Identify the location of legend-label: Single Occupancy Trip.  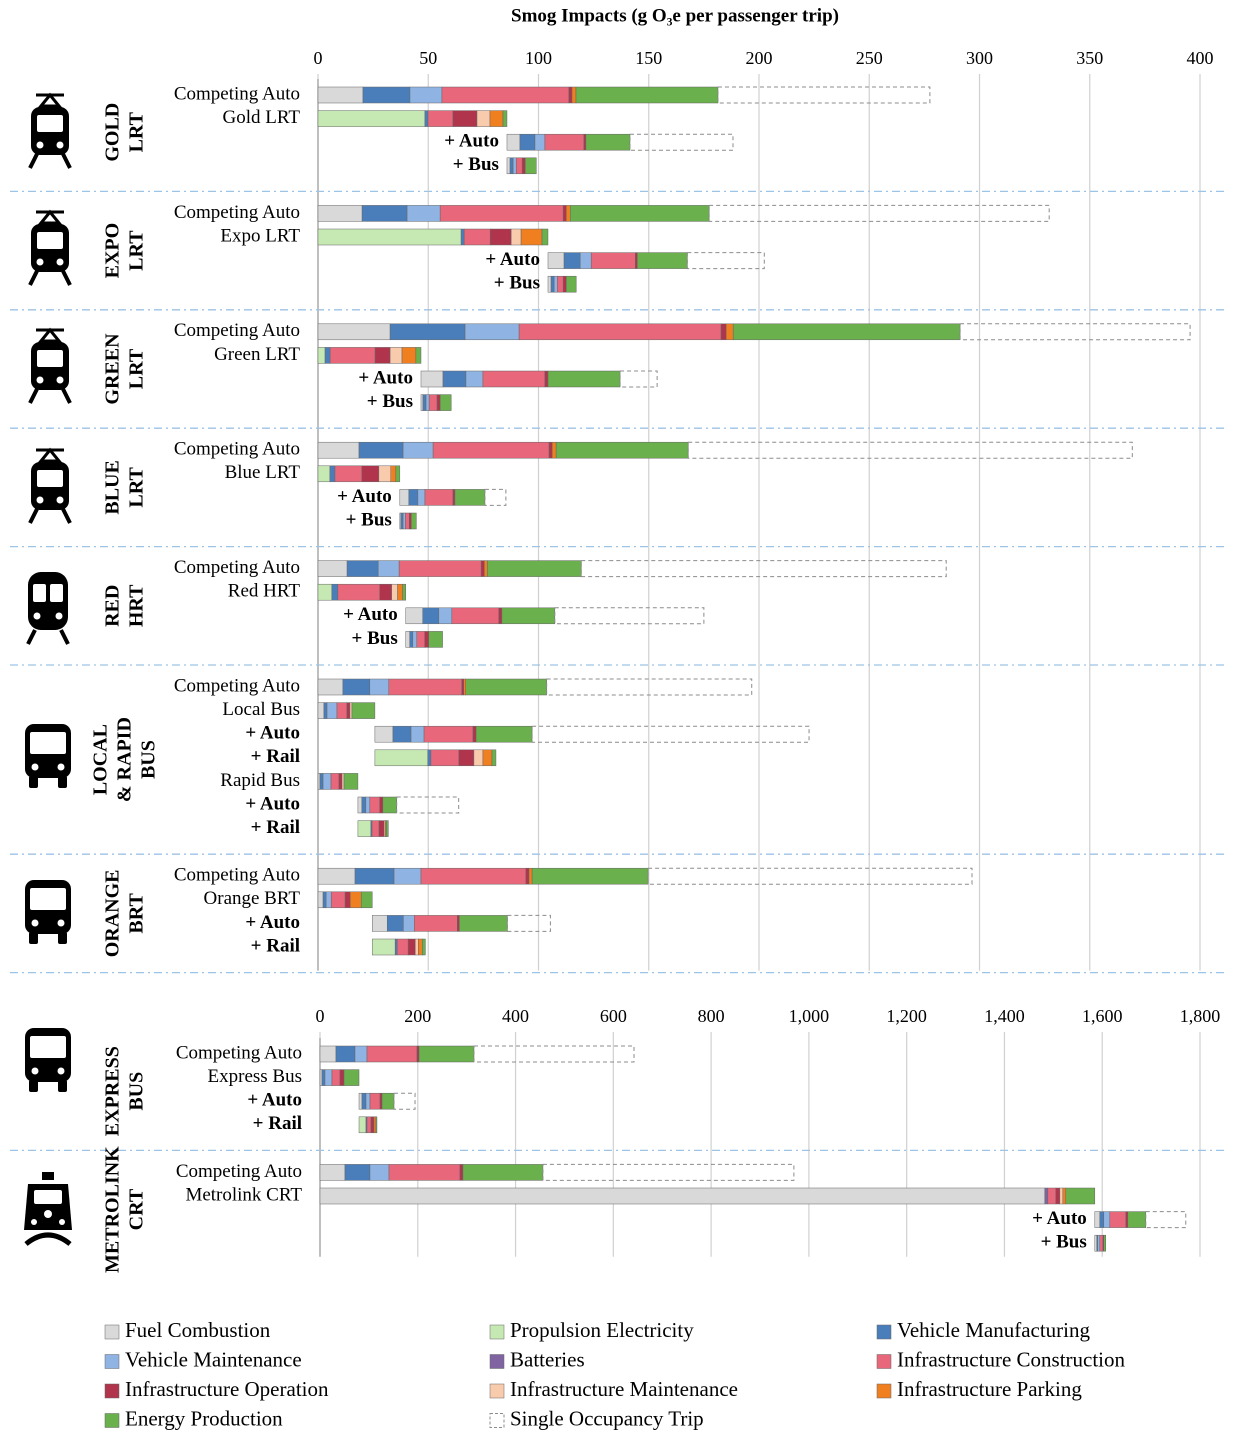
(607, 1418).